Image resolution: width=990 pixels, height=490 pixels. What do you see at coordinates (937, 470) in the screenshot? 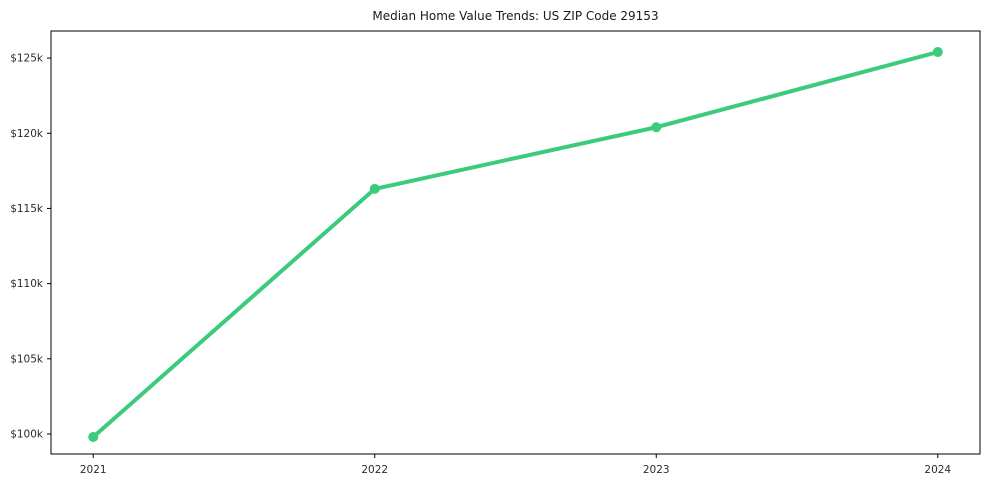
I see `x-tick-label: 2024` at bounding box center [937, 470].